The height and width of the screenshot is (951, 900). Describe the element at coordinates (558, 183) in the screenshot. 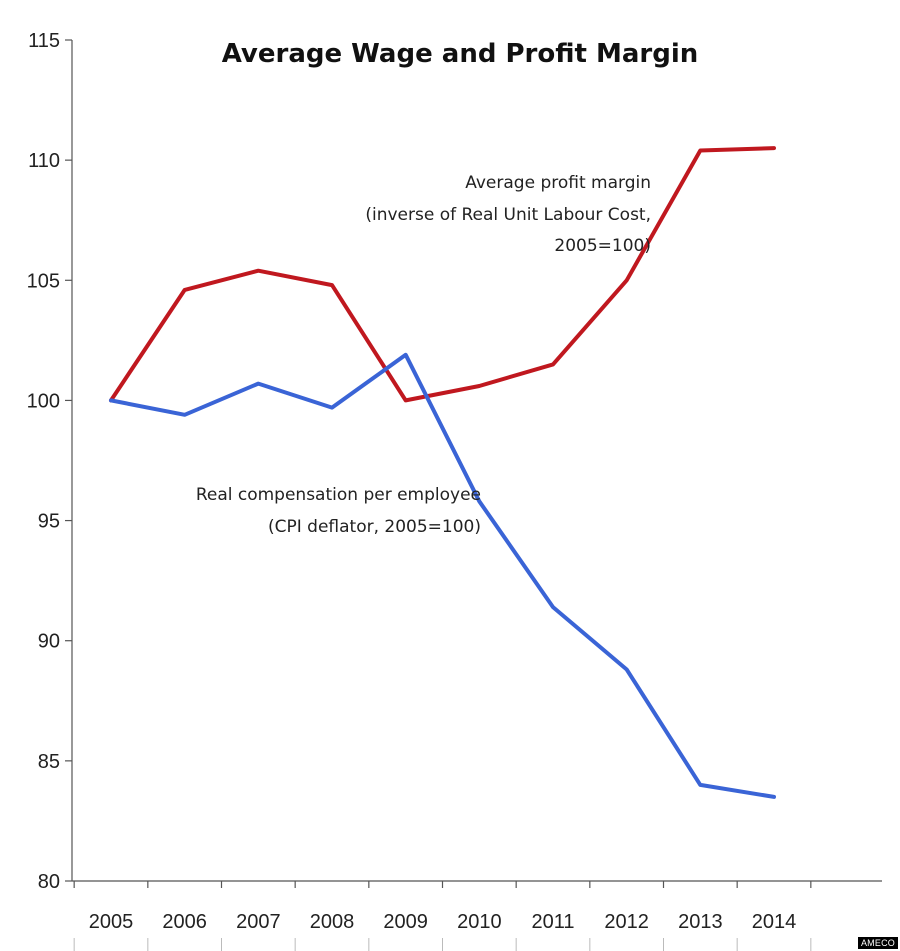

I see `profit-annotation-line1: Average profit margin` at that location.